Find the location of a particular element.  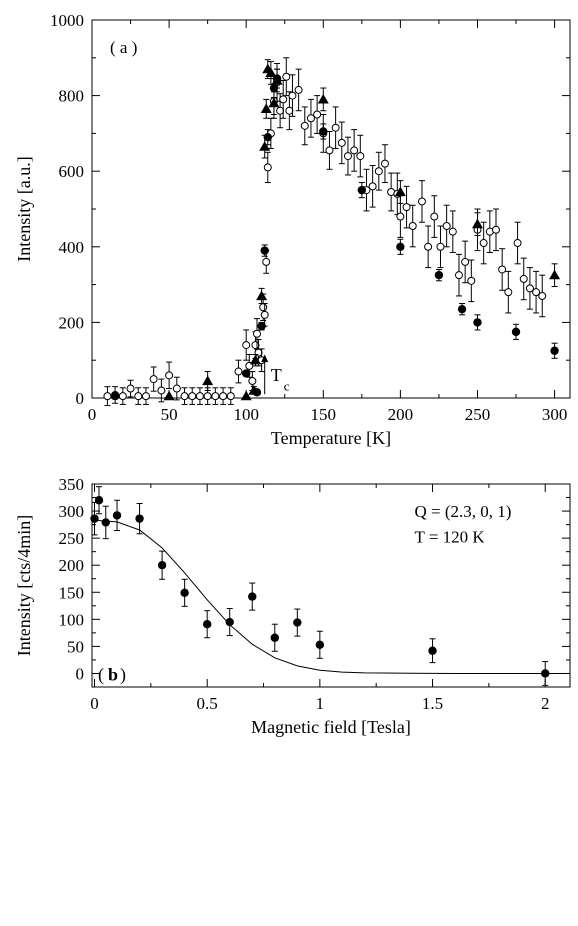

y-tick-label: 1000 is located at coordinates (67, 20).